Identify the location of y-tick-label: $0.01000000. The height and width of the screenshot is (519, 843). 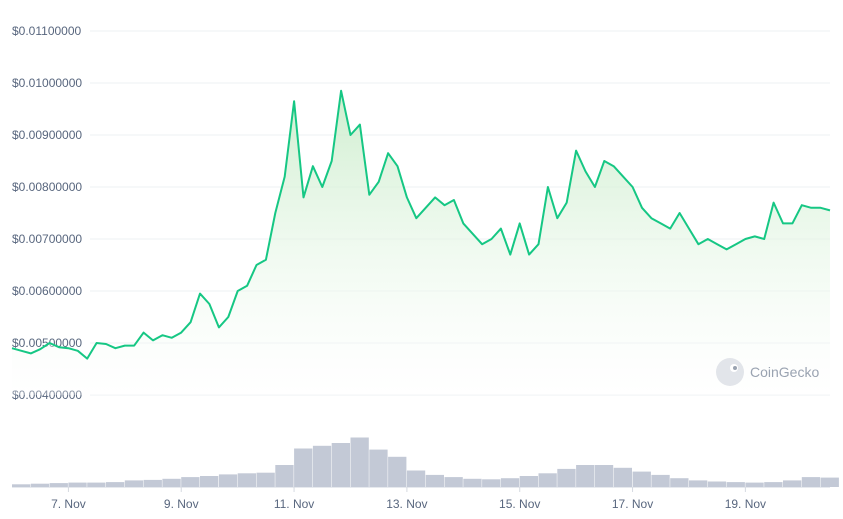
(47, 83).